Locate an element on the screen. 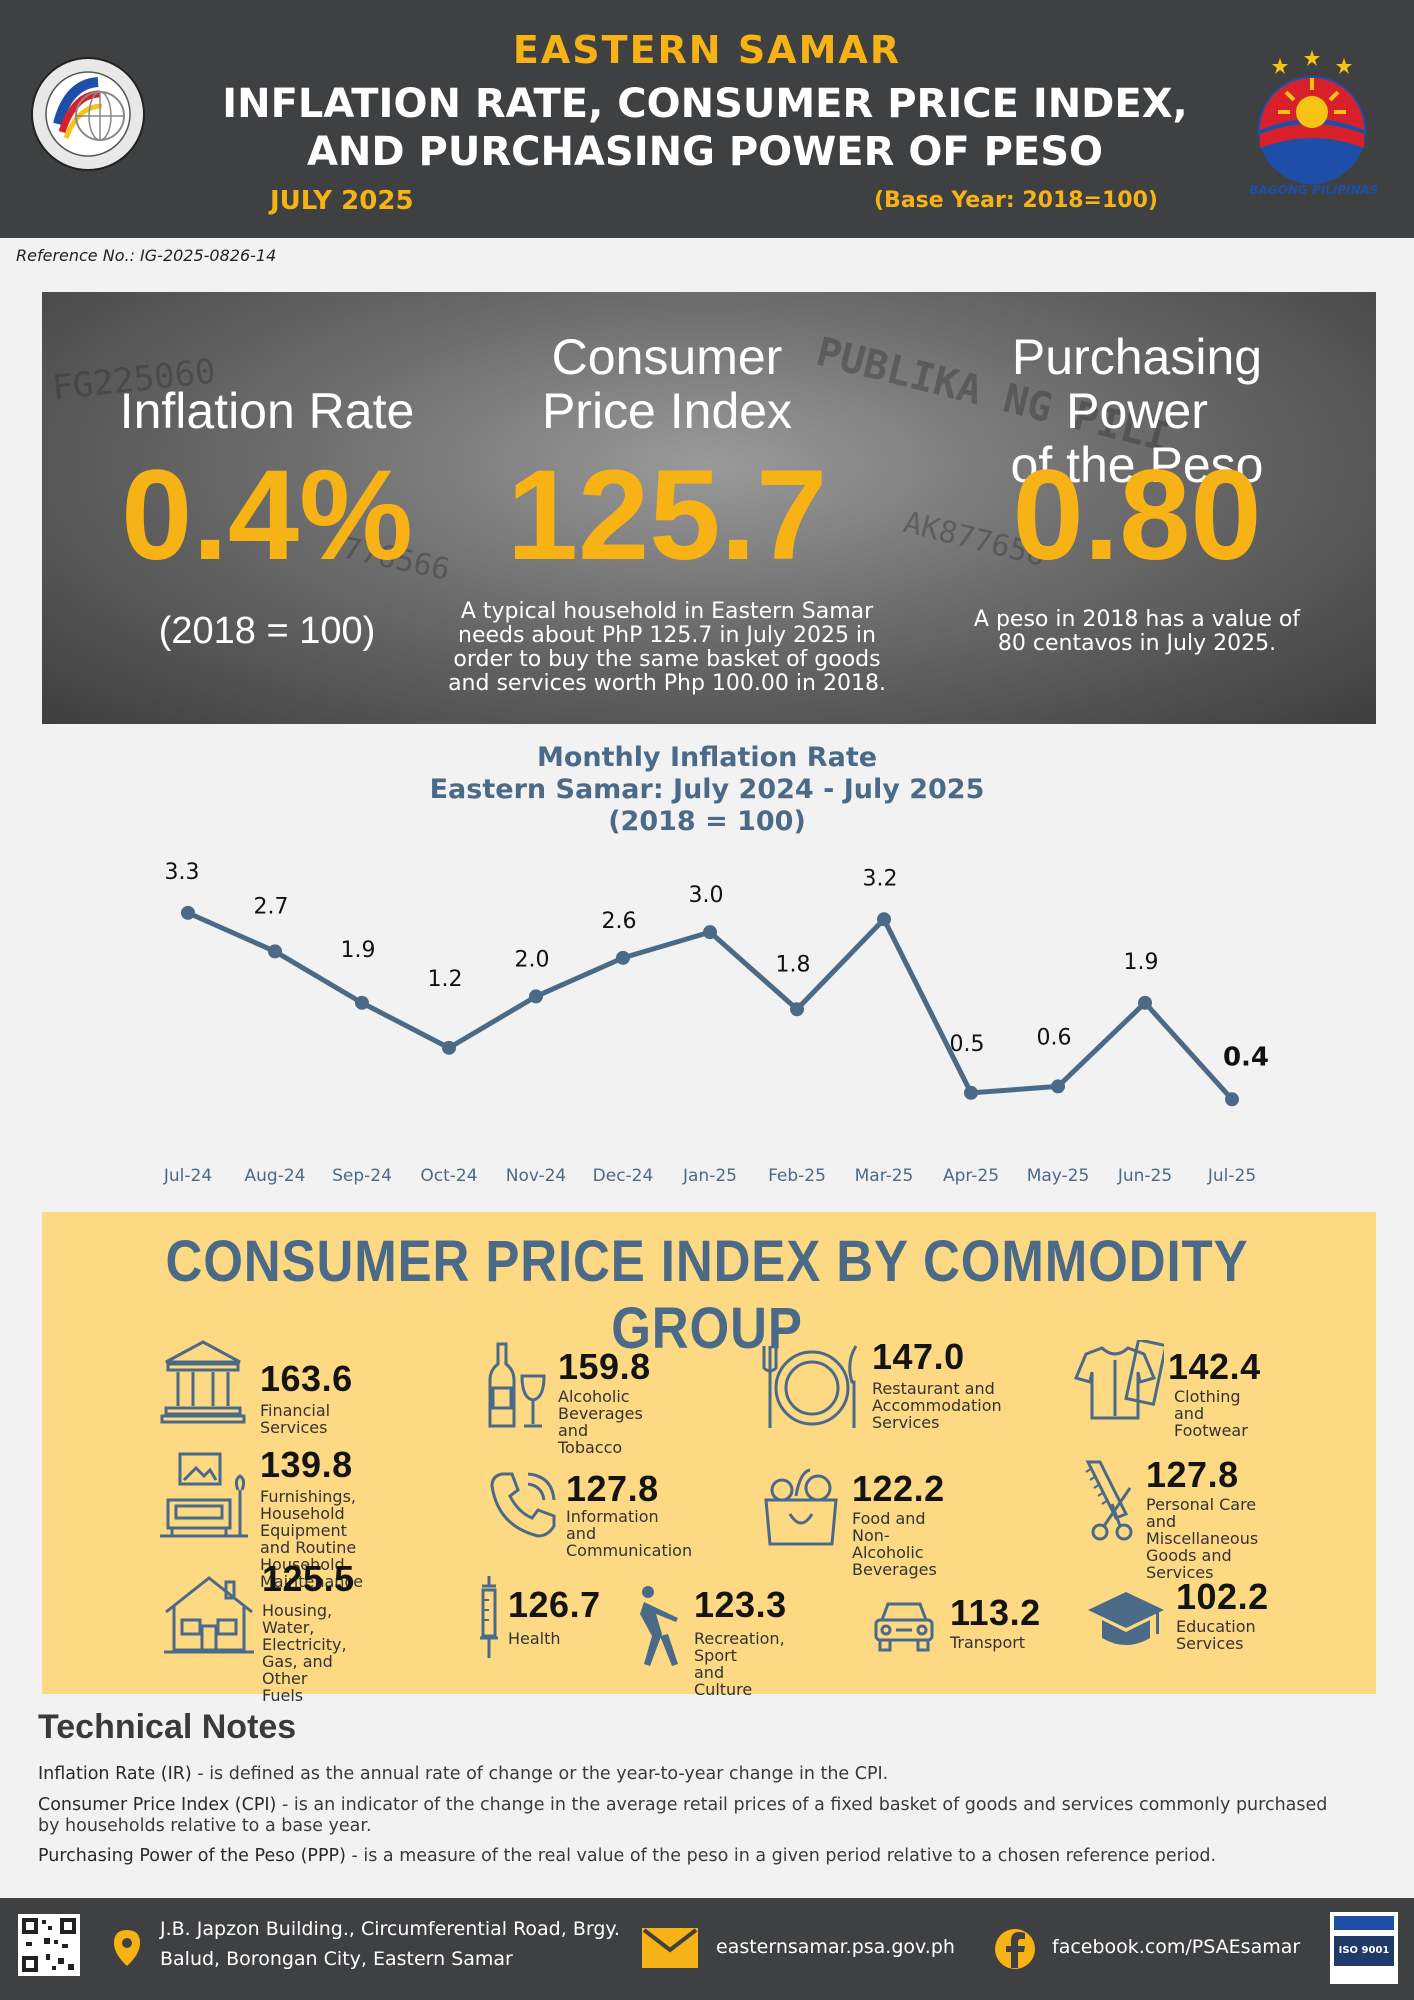  data-label: 3.0 is located at coordinates (706, 895).